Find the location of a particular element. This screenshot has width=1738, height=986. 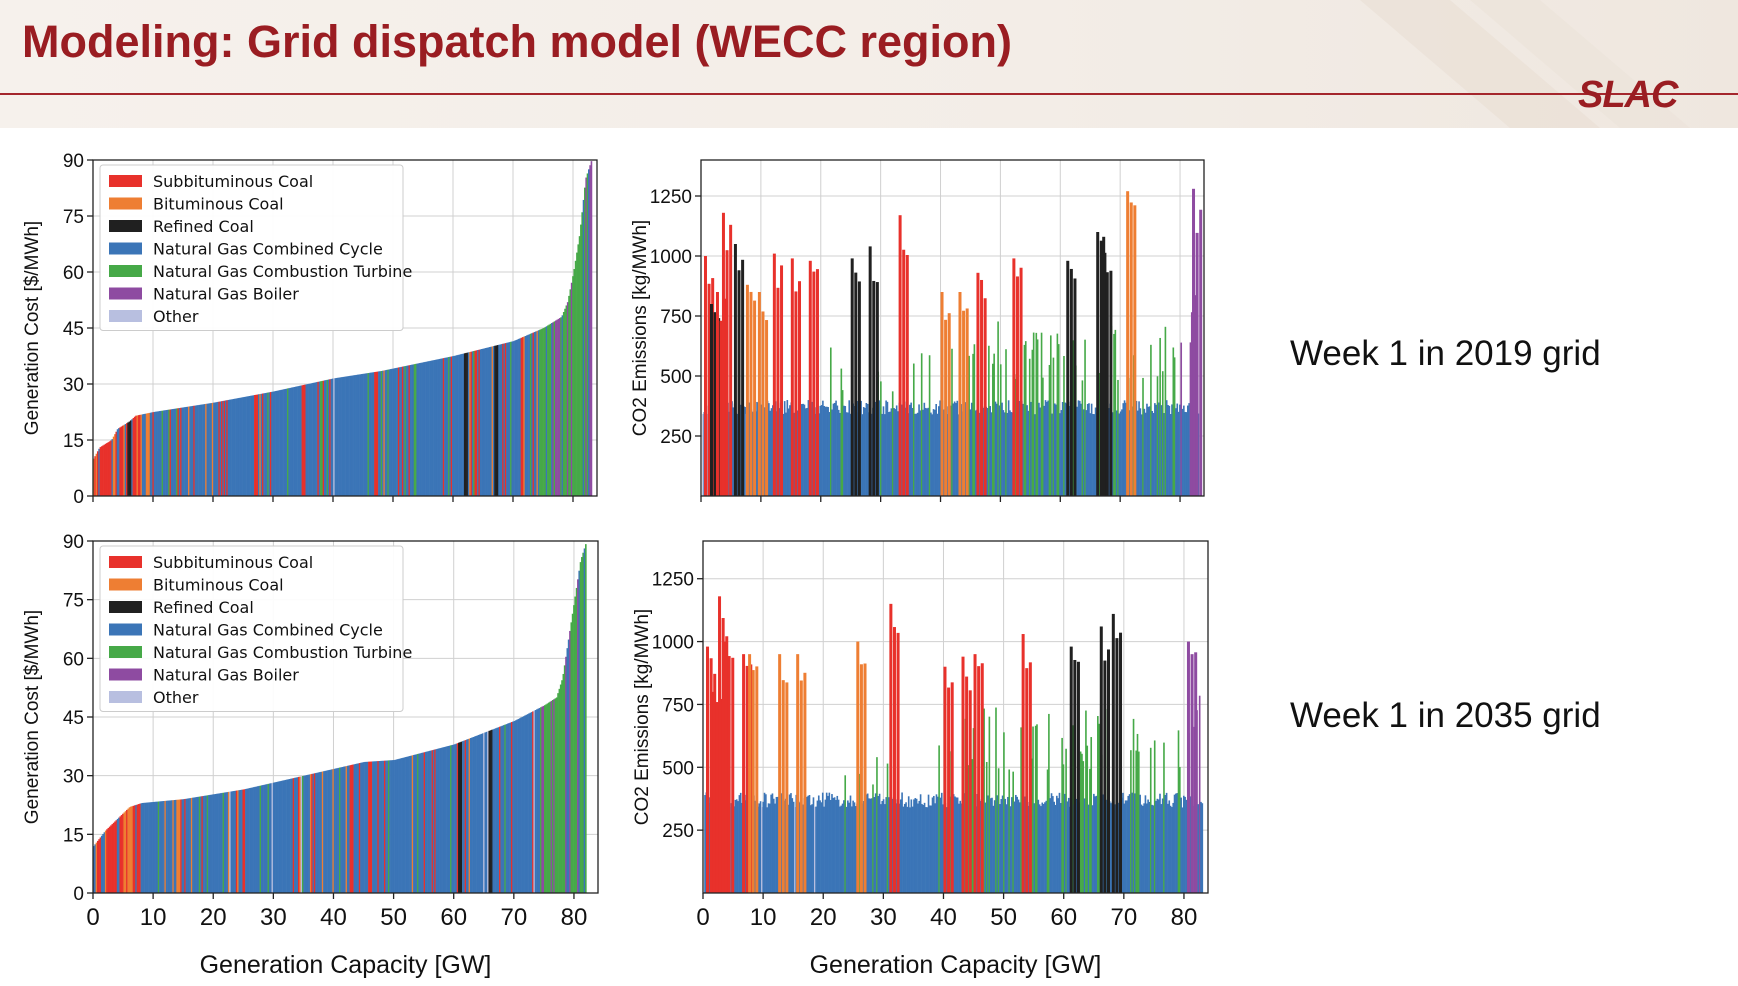

slac-logo: SLAC is located at coordinates (1628, 95).